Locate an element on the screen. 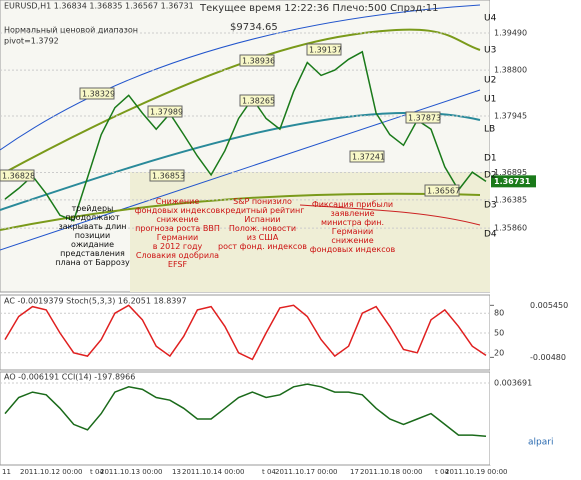  price-label: 1.36567 is located at coordinates (443, 191).